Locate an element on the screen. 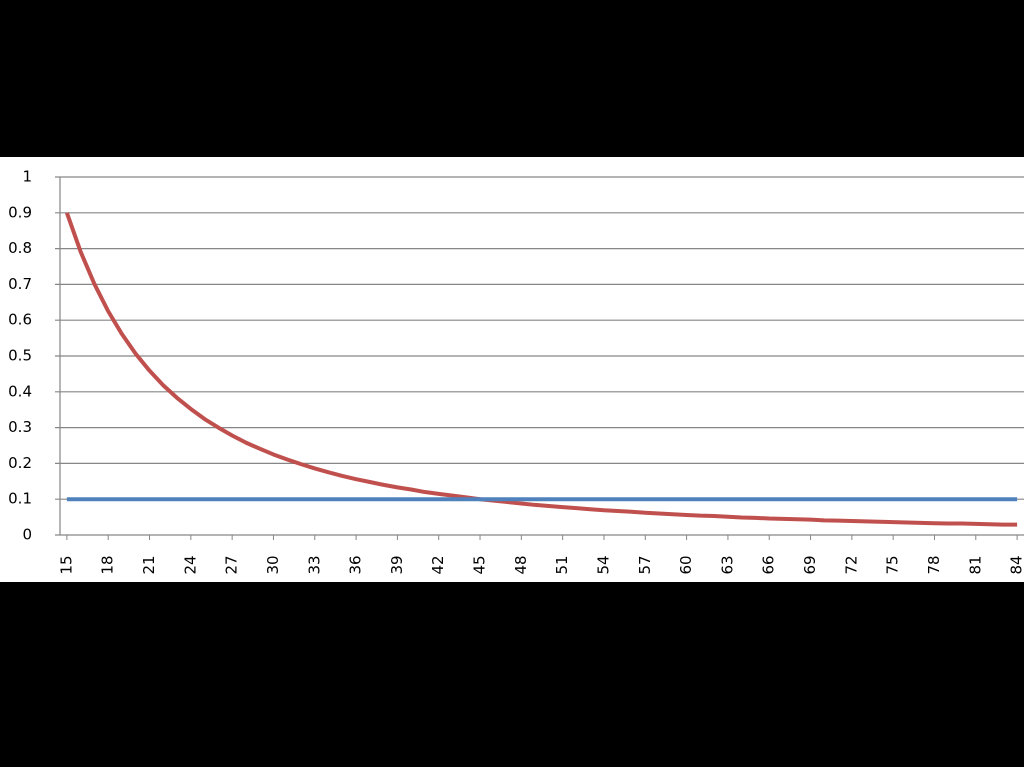  x-tick-label: 33 is located at coordinates (314, 564).